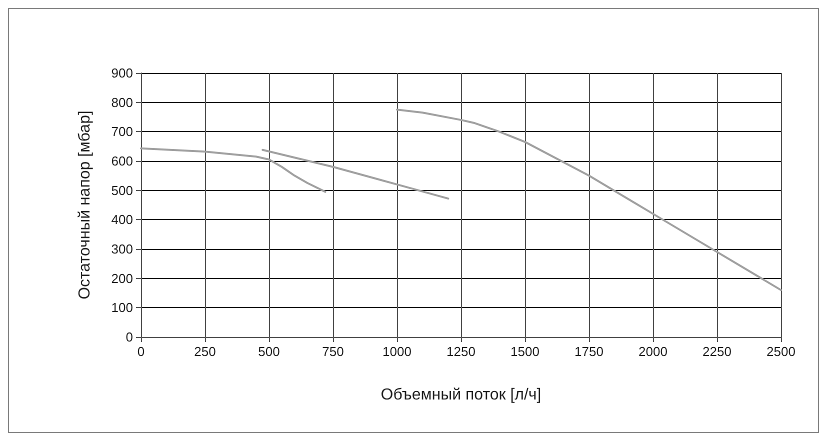  I want to click on y-tick-label: 0, so click(129, 337).